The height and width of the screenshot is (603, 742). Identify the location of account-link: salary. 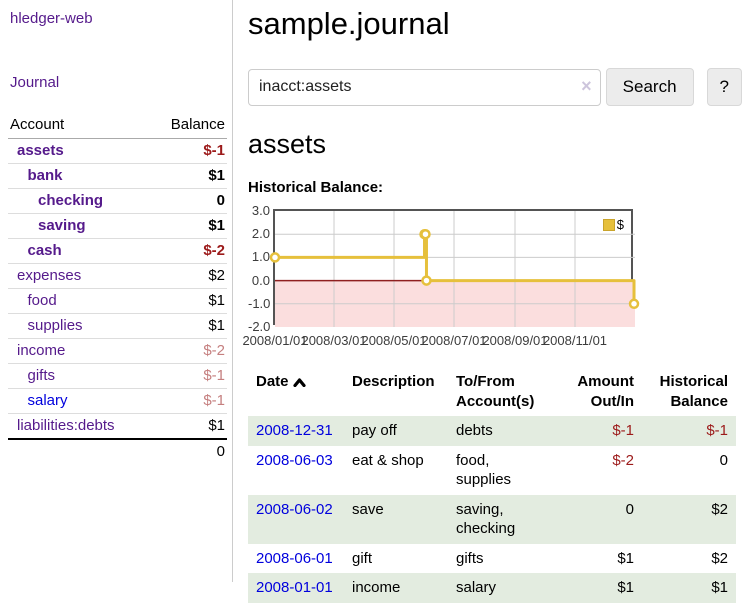
(47, 400).